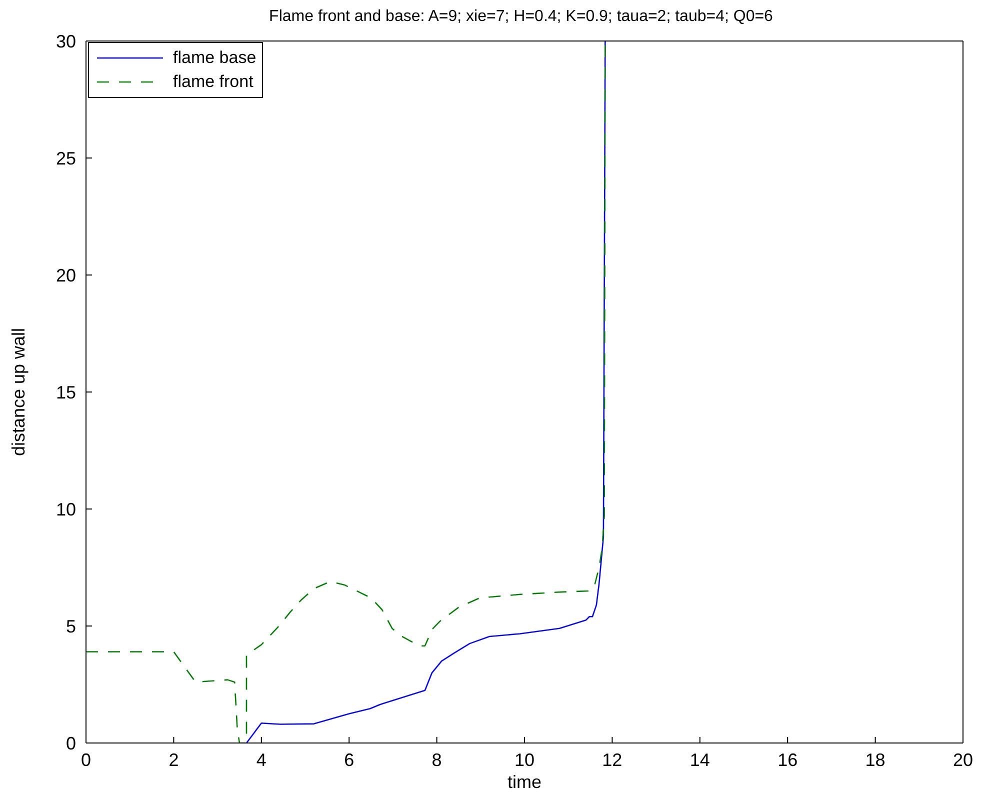 This screenshot has height=807, width=982. Describe the element at coordinates (86, 760) in the screenshot. I see `x-tick-label: 0` at that location.